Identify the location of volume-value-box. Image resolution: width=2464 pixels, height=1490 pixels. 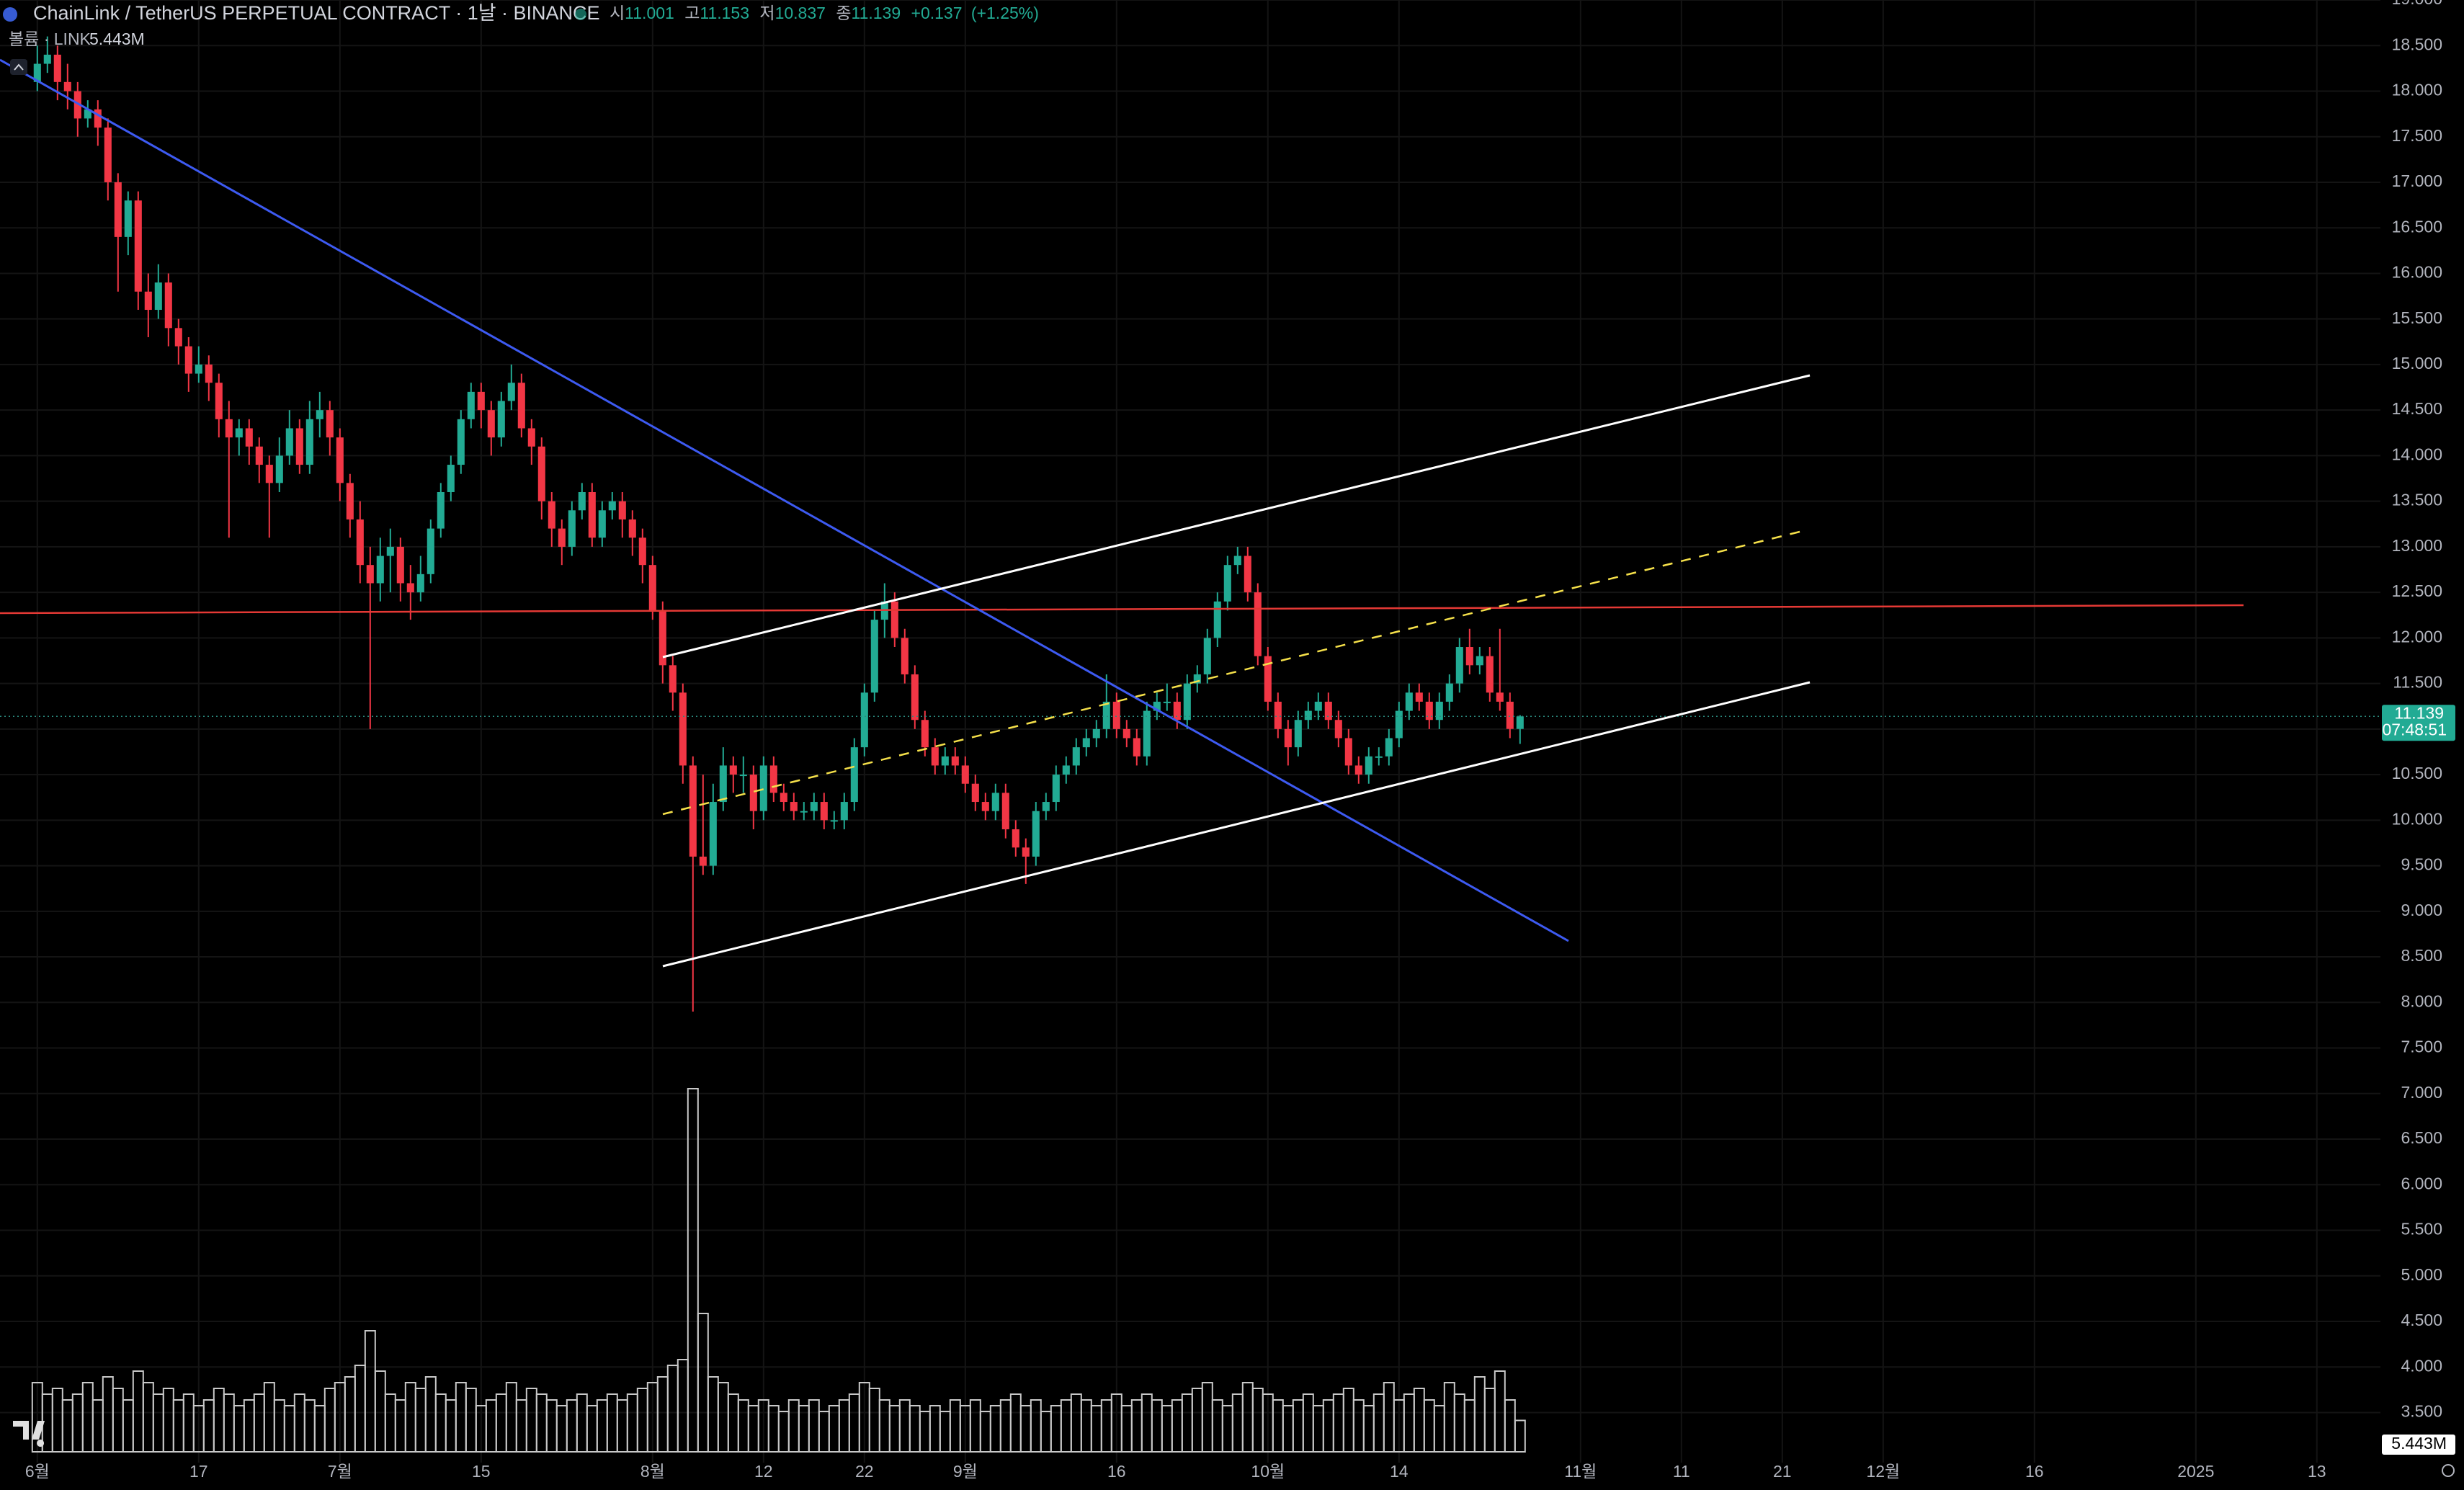
(2418, 1445).